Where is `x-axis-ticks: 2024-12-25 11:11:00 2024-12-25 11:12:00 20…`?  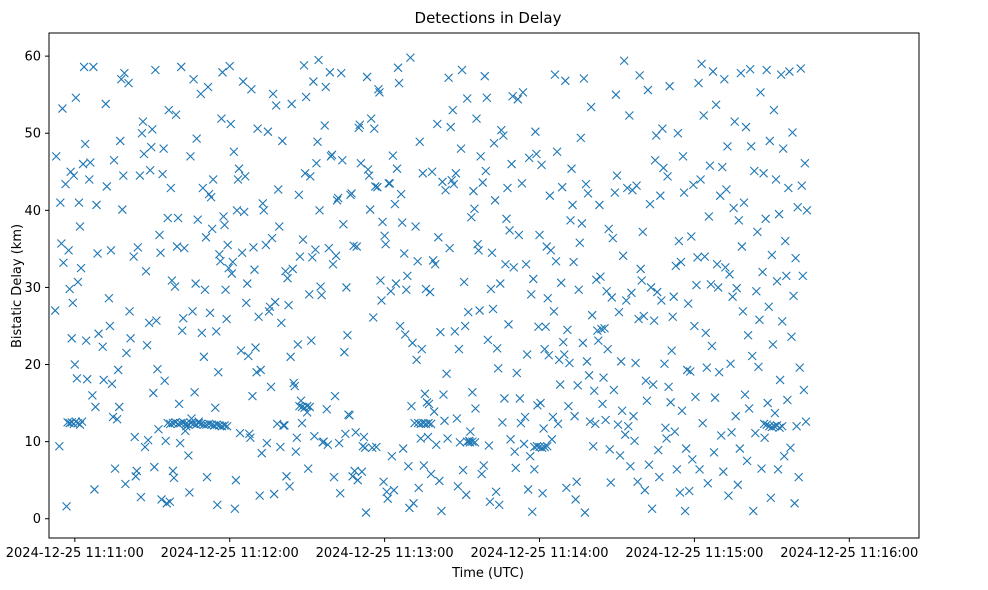 x-axis-ticks: 2024-12-25 11:11:00 2024-12-25 11:12:00 20… is located at coordinates (462, 549).